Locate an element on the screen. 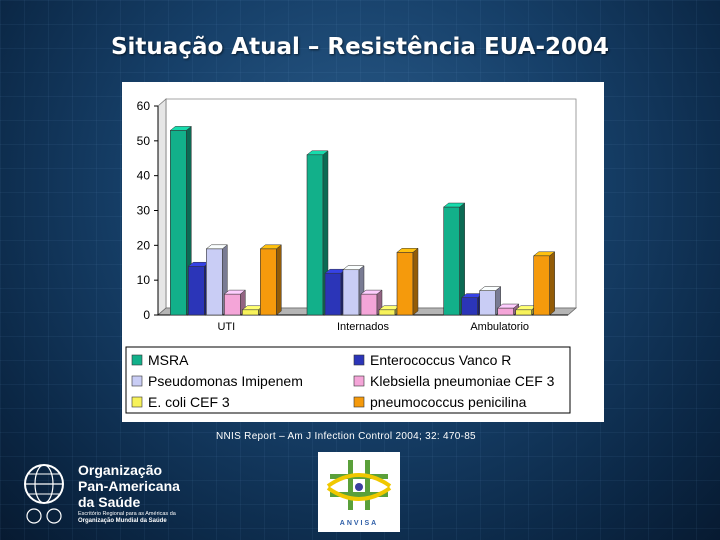 Image resolution: width=720 pixels, height=540 pixels. paho-name: Organização Pan-Americana da Saúde is located at coordinates (129, 486).